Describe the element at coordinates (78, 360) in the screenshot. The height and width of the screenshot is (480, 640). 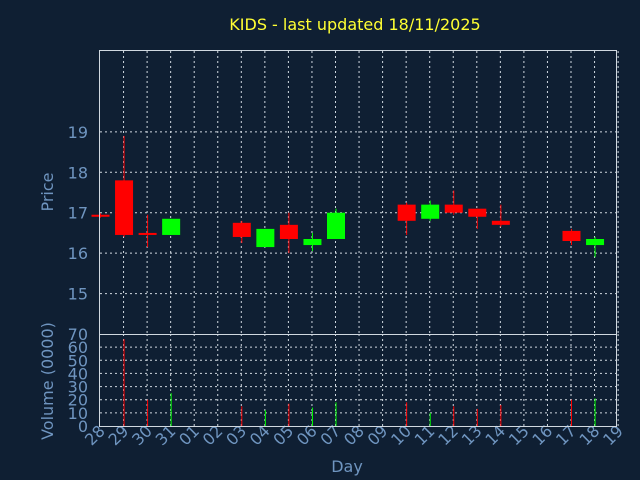
I see `volume-y-tick-label: 50` at that location.